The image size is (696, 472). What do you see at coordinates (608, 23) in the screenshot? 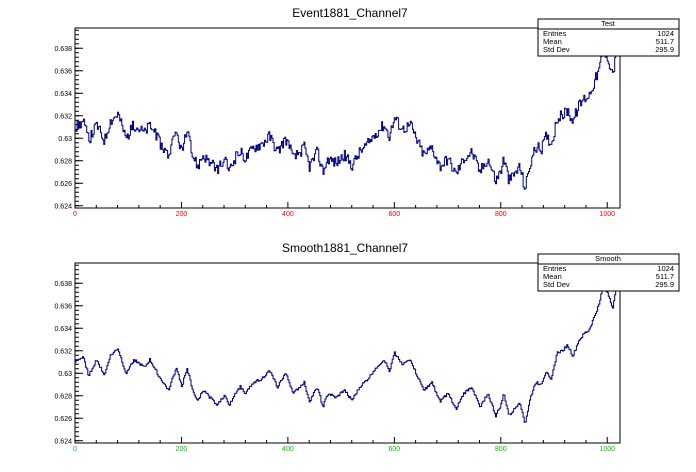
I see `stats-box-title: Test` at bounding box center [608, 23].